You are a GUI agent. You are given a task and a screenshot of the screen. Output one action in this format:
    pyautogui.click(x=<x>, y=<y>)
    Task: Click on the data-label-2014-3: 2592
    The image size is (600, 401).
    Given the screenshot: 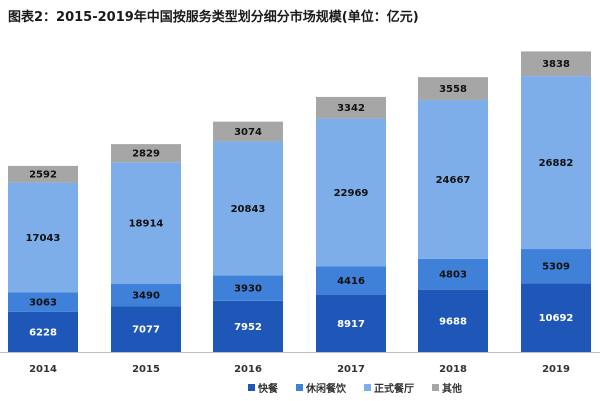 What is the action you would take?
    pyautogui.click(x=43, y=175)
    